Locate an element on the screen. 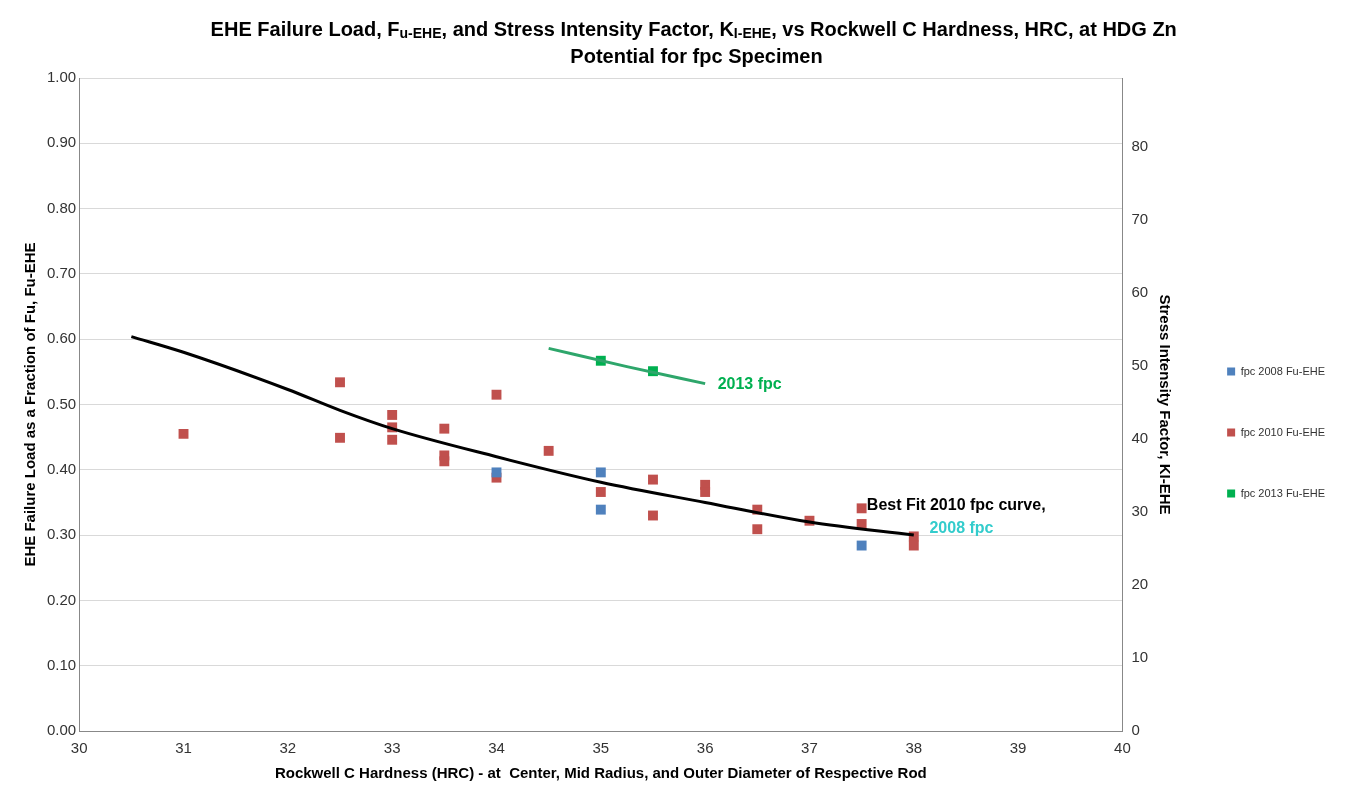 The width and height of the screenshot is (1353, 803). y-tick-label: 0.90 is located at coordinates (61, 142).